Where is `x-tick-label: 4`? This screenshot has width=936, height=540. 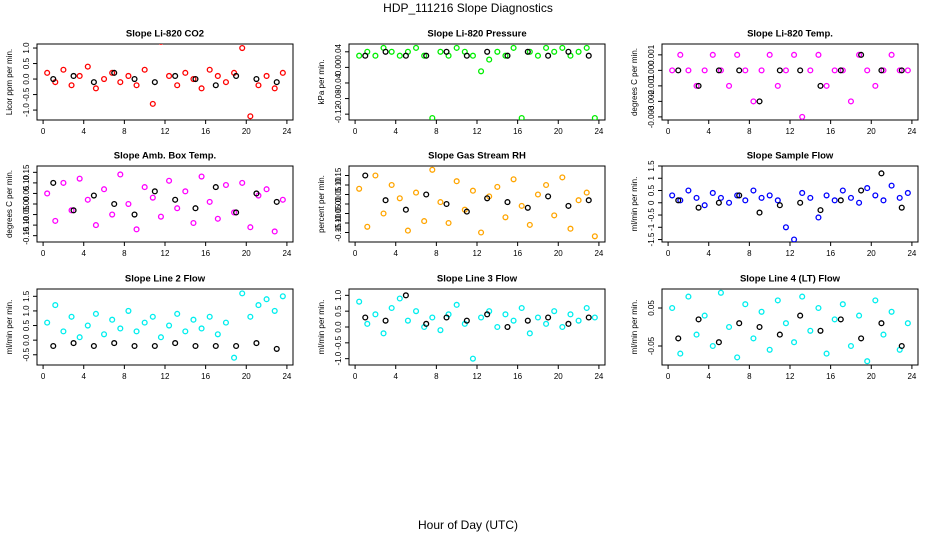 x-tick-label: 4 is located at coordinates (84, 376).